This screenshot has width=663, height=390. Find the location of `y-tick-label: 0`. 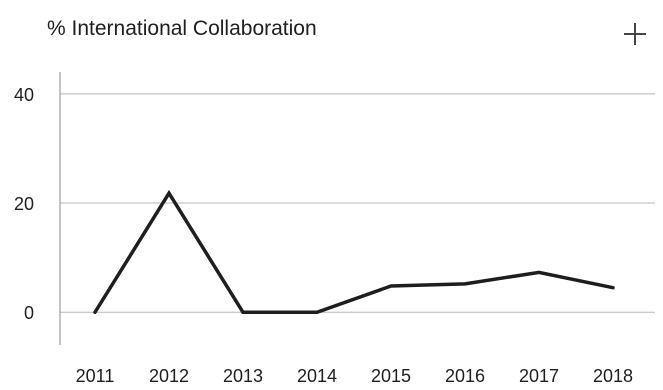

y-tick-label: 0 is located at coordinates (29, 313).